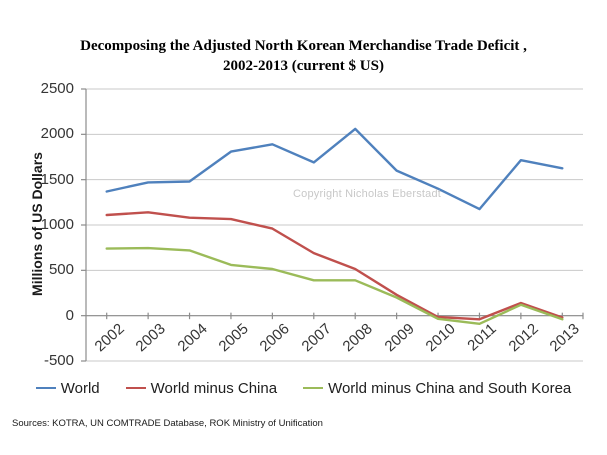  I want to click on y-tick-label: -500, so click(58, 360).